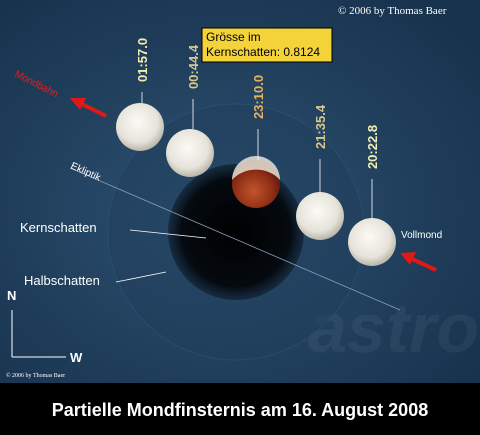 The image size is (480, 435). Describe the element at coordinates (76, 357) in the screenshot. I see `compass-west: W` at that location.